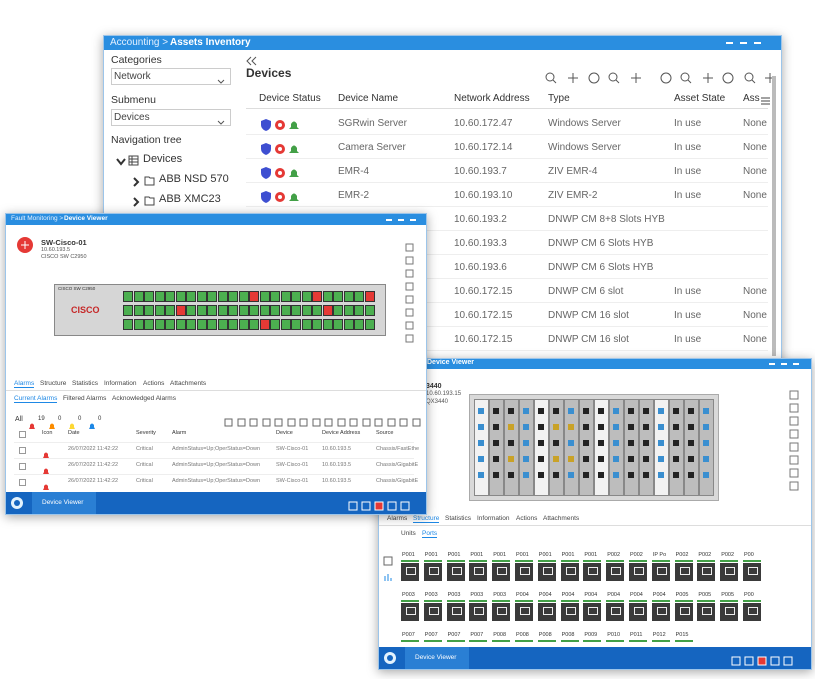  I want to click on tree-item: Devices, so click(163, 159).